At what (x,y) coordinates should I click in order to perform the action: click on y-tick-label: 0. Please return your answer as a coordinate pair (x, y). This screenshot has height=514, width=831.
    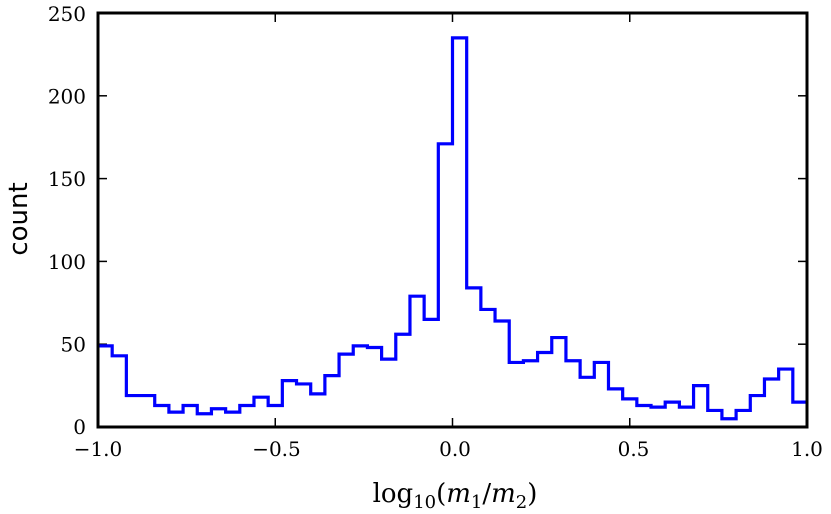
    Looking at the image, I should click on (79, 427).